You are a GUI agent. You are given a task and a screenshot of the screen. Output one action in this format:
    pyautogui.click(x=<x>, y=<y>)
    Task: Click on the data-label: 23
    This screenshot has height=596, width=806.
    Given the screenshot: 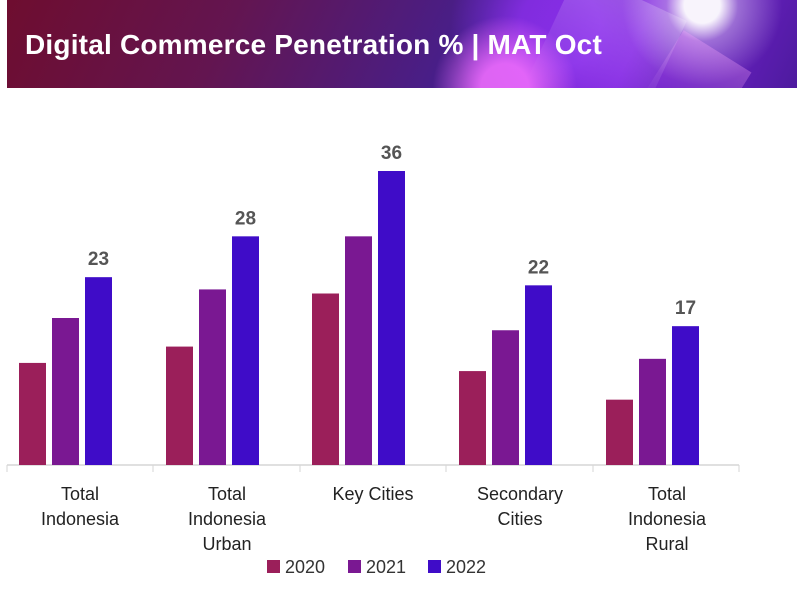 What is the action you would take?
    pyautogui.click(x=98, y=259)
    